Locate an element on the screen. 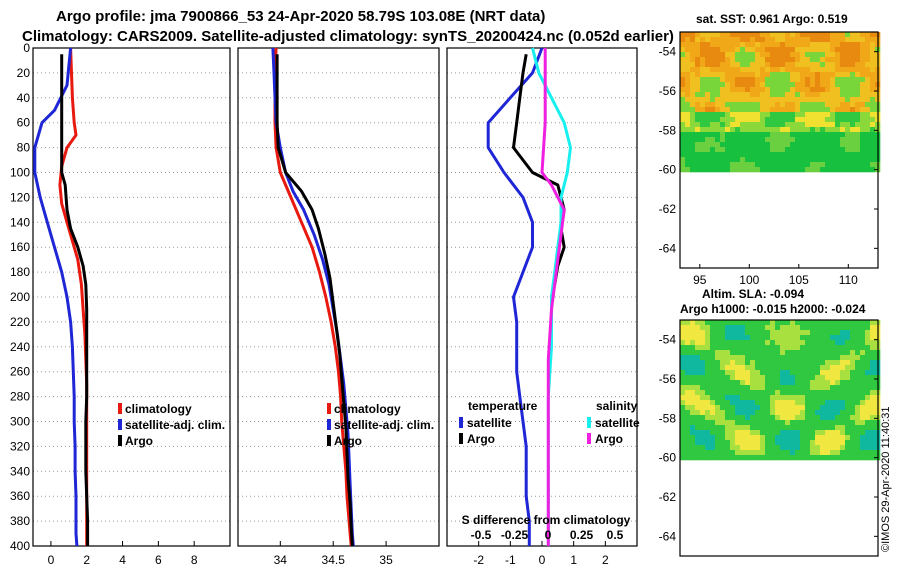 The width and height of the screenshot is (900, 580). legend-label: Argo is located at coordinates (609, 439).